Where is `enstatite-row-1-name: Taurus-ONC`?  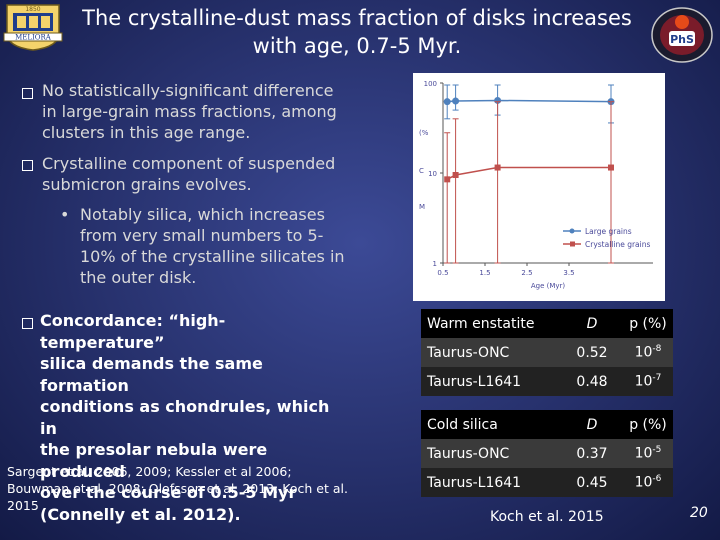 enstatite-row-1-name: Taurus-ONC is located at coordinates (491, 352).